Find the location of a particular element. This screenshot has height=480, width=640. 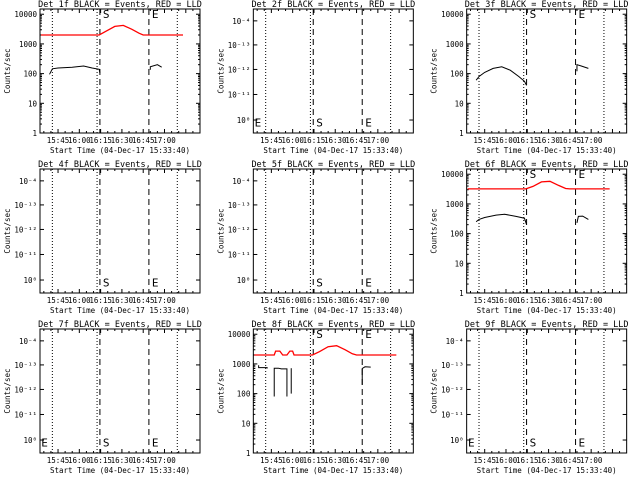

y-tick-label: 100 is located at coordinates (457, 74).